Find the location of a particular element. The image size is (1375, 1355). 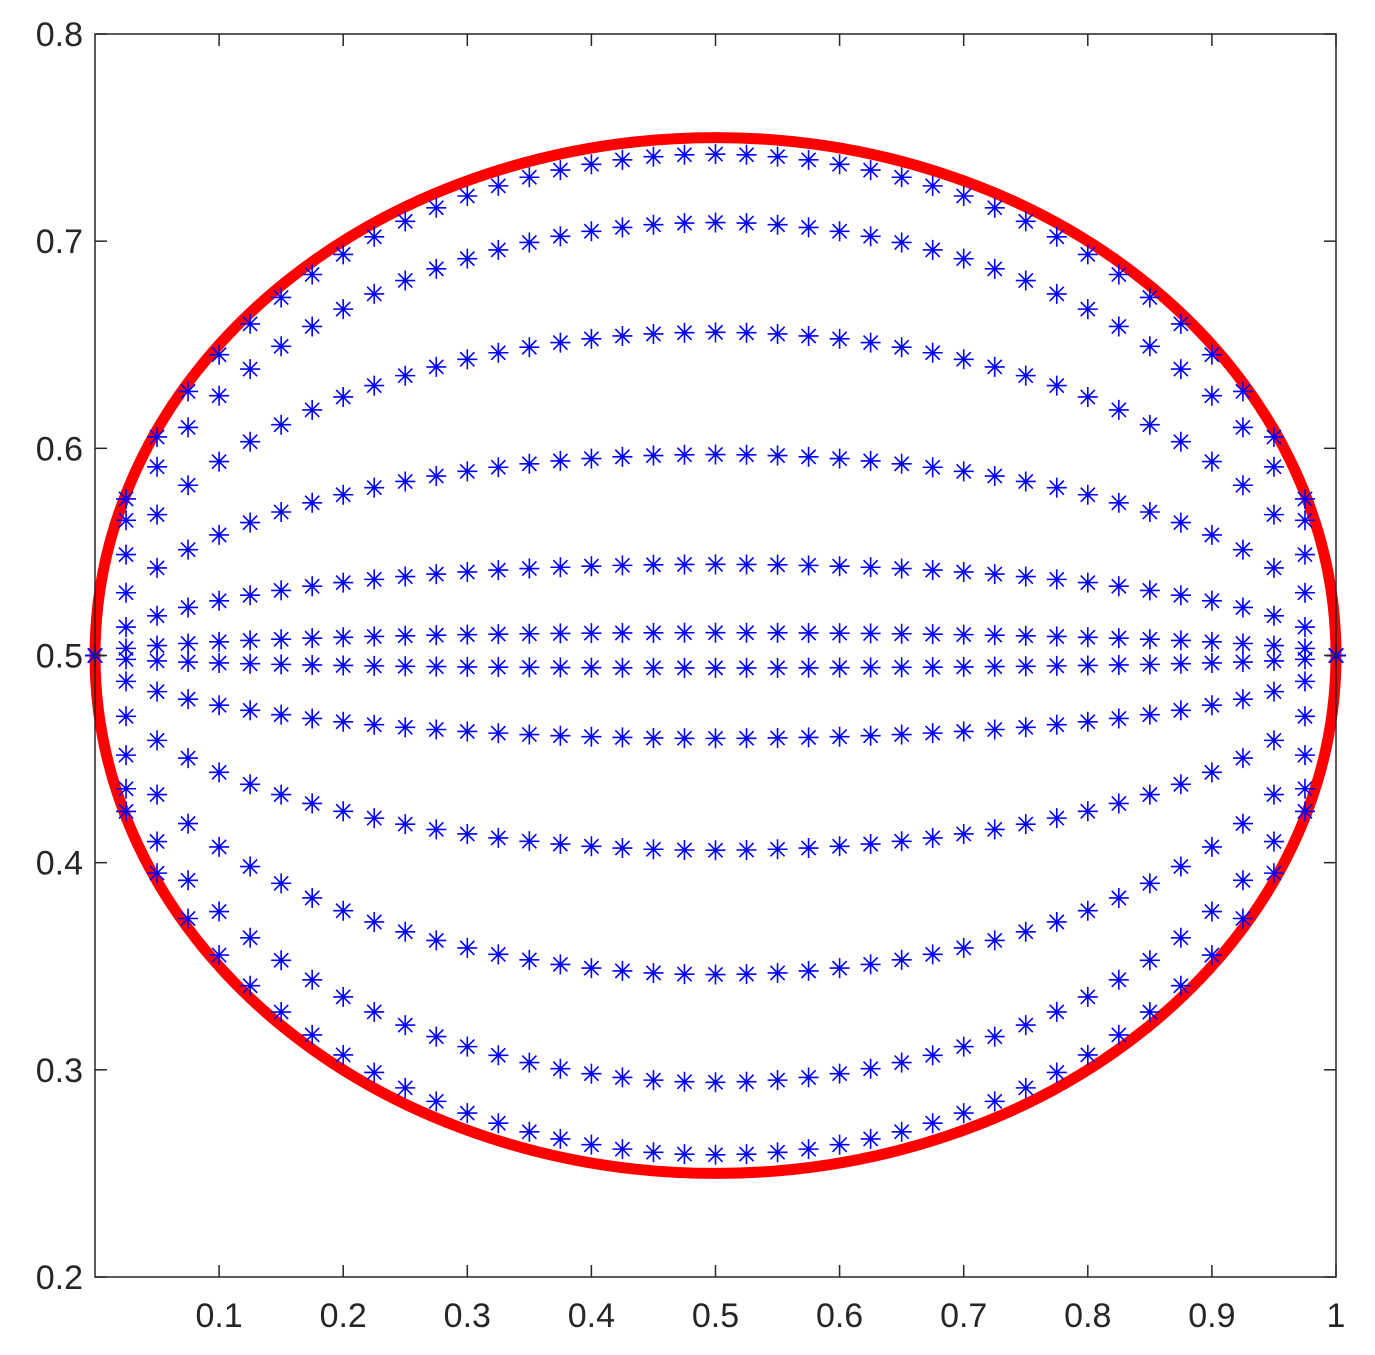

x-tick-label: 0.5 is located at coordinates (715, 1316).